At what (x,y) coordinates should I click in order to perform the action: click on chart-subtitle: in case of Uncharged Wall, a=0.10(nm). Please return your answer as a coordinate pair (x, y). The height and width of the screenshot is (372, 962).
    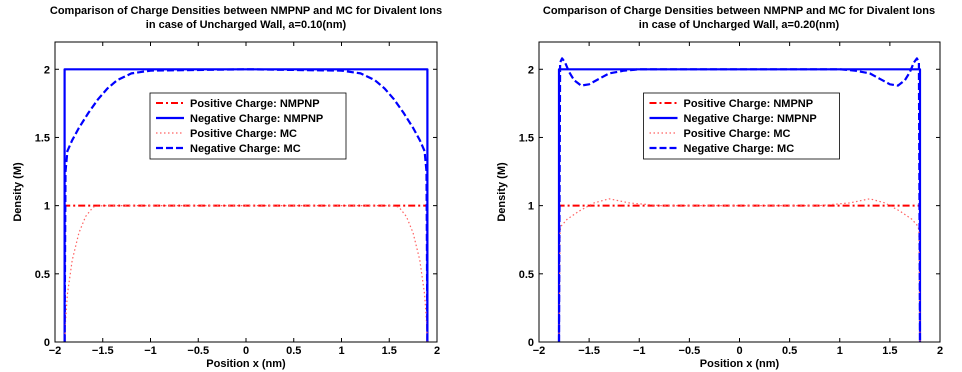
    Looking at the image, I should click on (246, 25).